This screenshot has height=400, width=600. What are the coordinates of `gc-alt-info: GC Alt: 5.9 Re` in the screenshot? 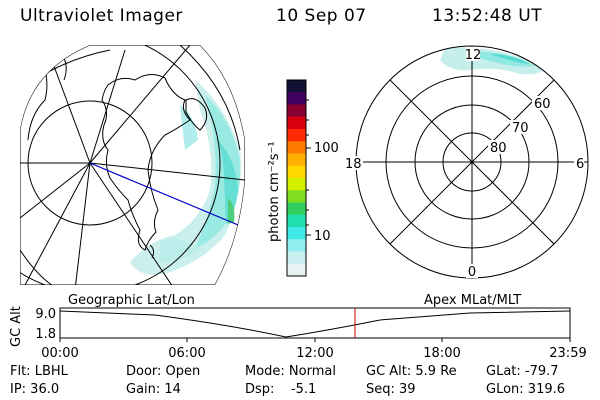 It's located at (411, 371).